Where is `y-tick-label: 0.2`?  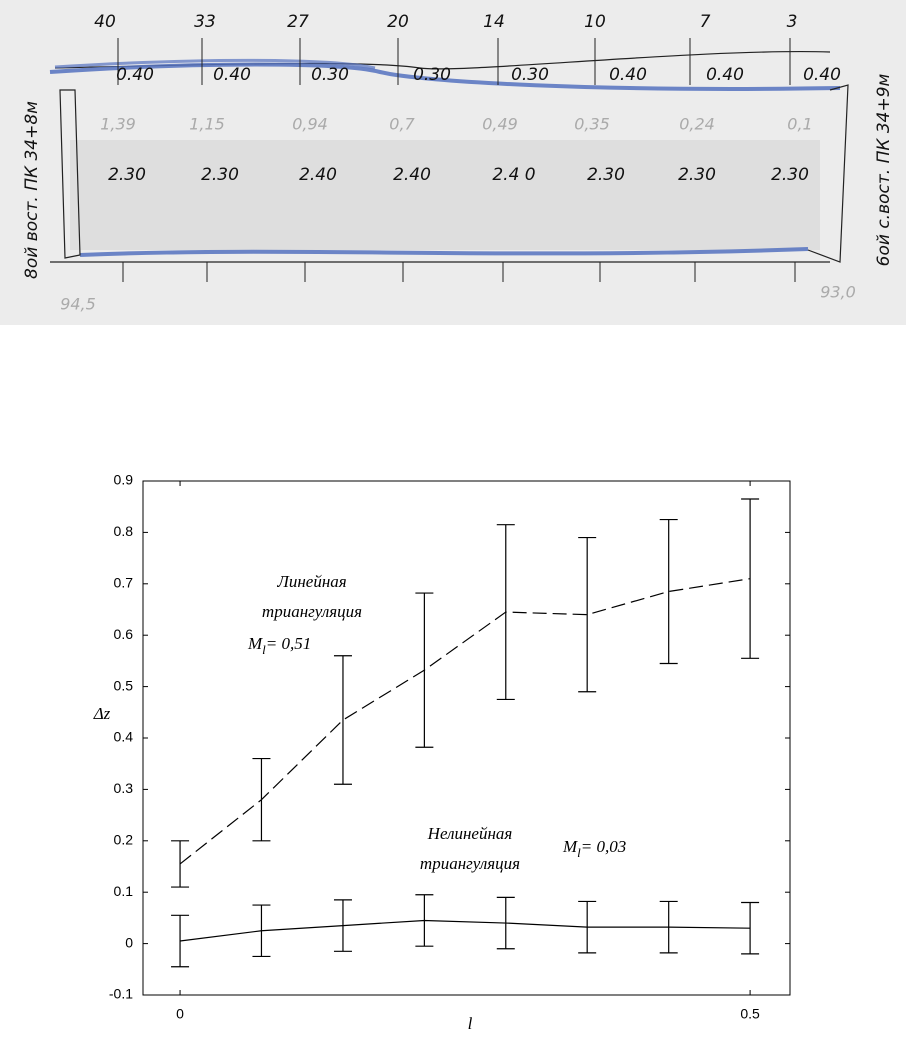 y-tick-label: 0.2 is located at coordinates (124, 840).